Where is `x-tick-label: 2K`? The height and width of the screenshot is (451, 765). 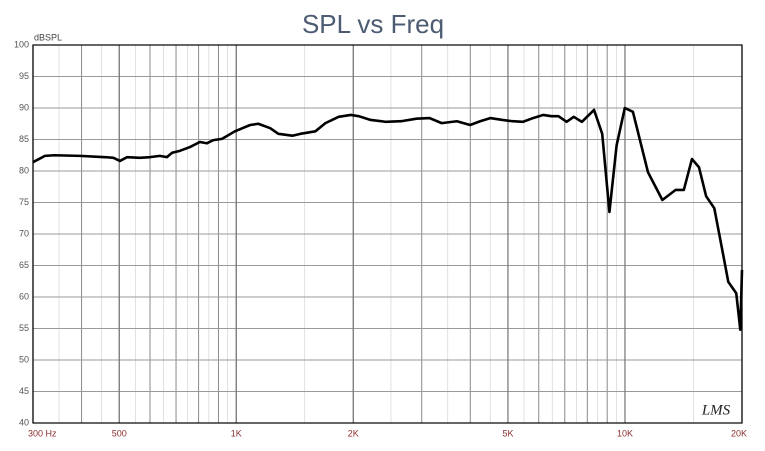
x-tick-label: 2K is located at coordinates (353, 433).